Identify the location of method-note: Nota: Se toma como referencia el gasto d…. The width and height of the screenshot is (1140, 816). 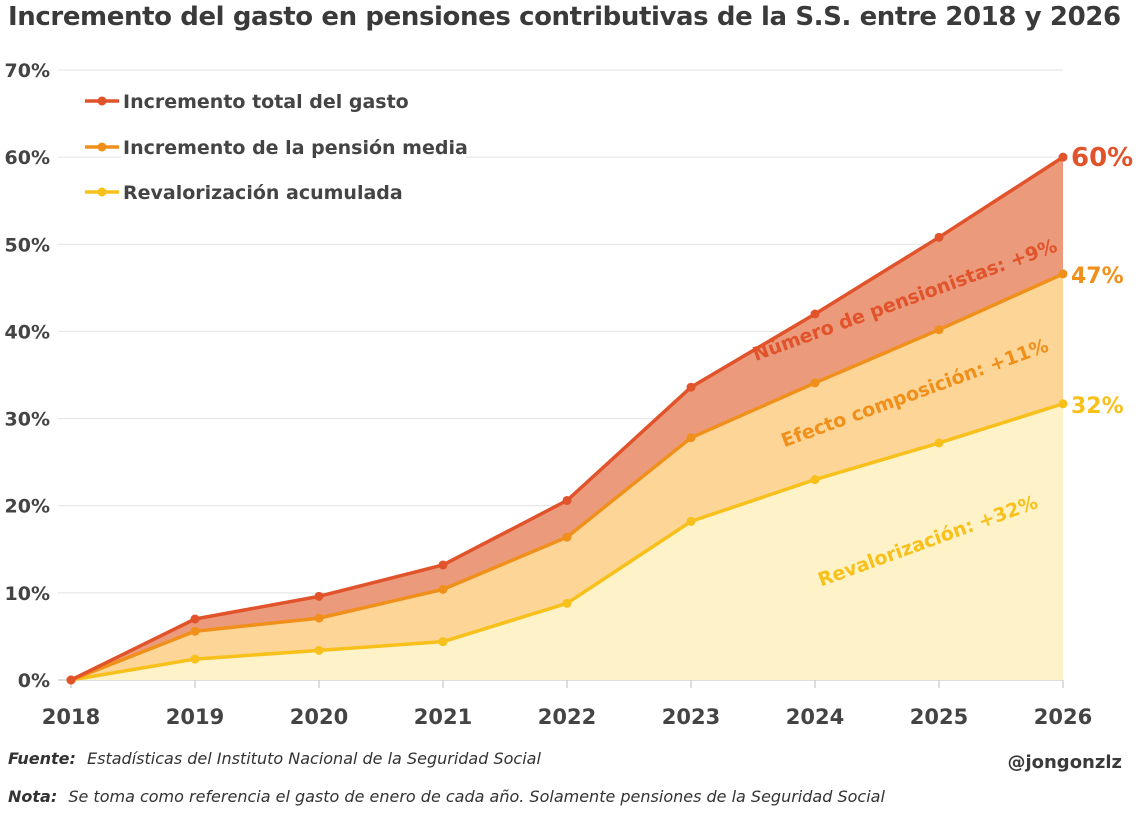
(446, 796).